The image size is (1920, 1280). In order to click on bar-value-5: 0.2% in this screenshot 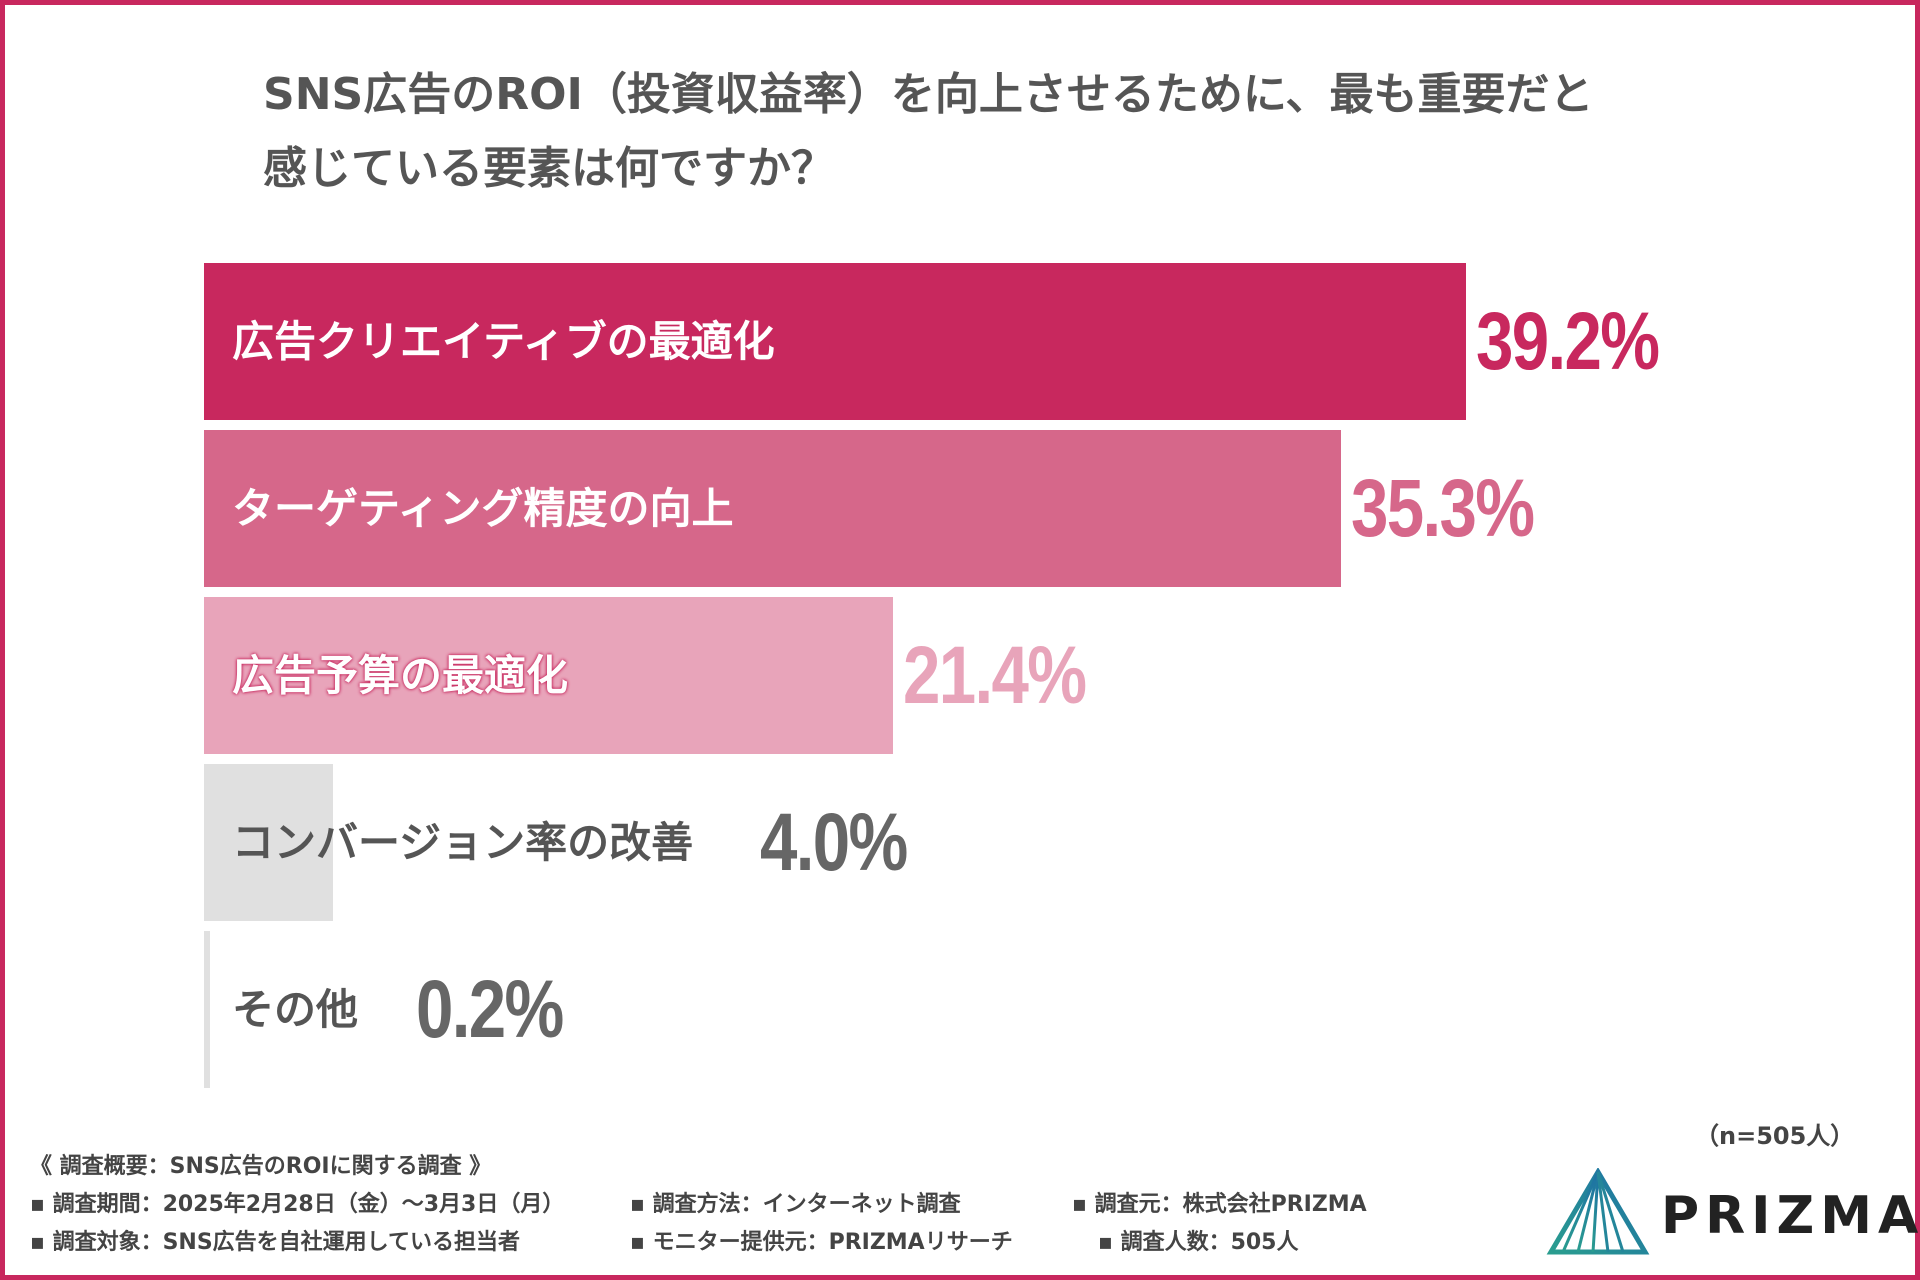, I will do `click(490, 1009)`.